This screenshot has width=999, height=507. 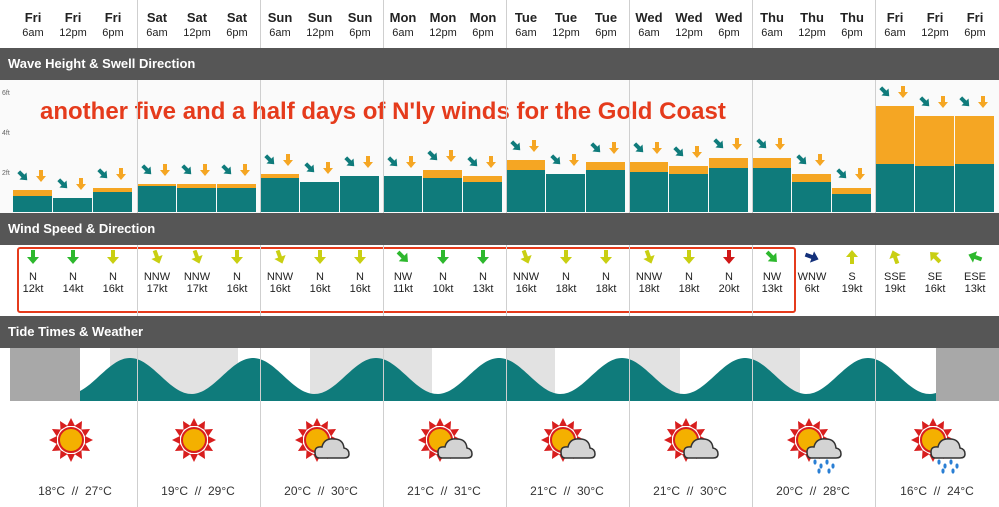 I want to click on wind-direction: SSE, so click(x=894, y=277).